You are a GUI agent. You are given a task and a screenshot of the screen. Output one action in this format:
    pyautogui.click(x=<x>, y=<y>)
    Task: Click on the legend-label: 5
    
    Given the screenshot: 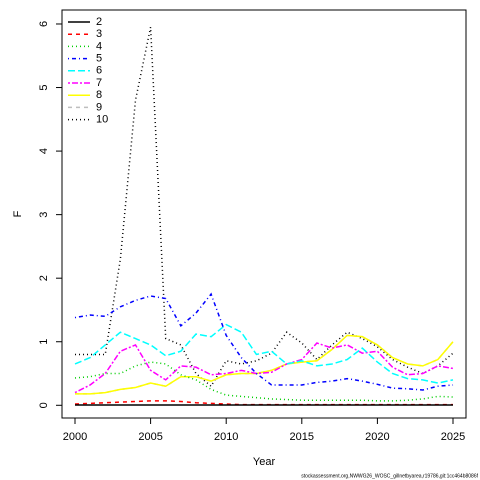 What is the action you would take?
    pyautogui.click(x=99, y=59)
    